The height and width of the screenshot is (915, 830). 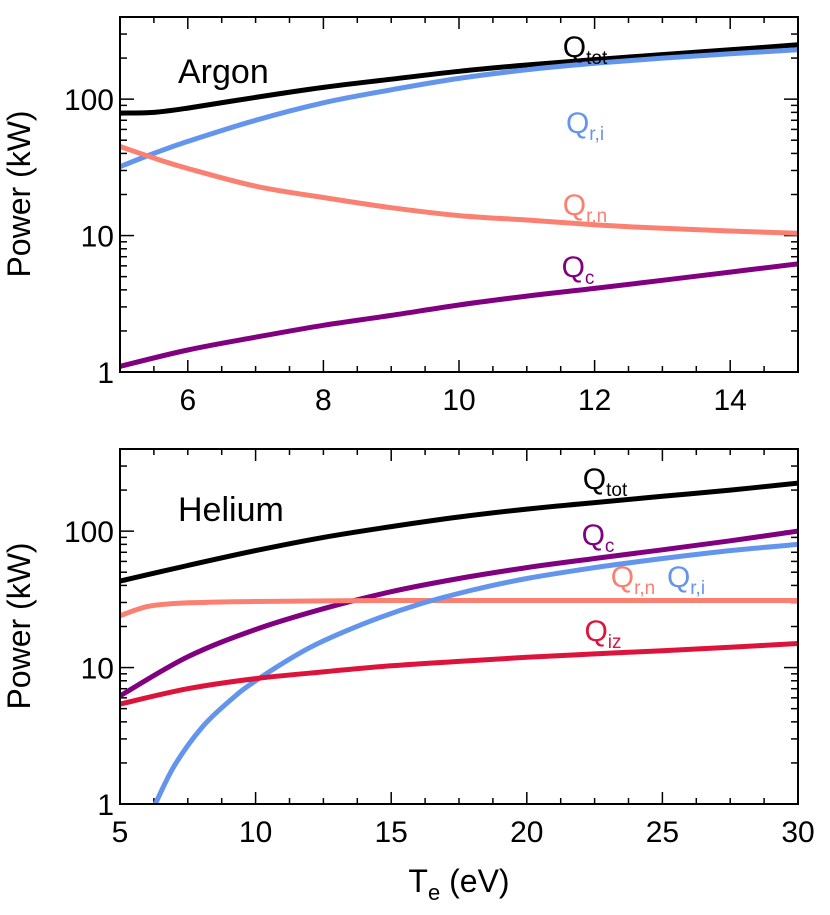 What do you see at coordinates (223, 72) in the screenshot?
I see `argon-panel-title: Argon` at bounding box center [223, 72].